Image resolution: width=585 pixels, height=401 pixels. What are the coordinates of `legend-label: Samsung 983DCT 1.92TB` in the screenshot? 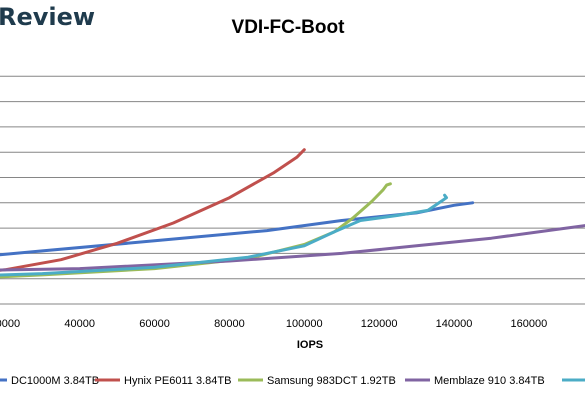 It's located at (331, 381).